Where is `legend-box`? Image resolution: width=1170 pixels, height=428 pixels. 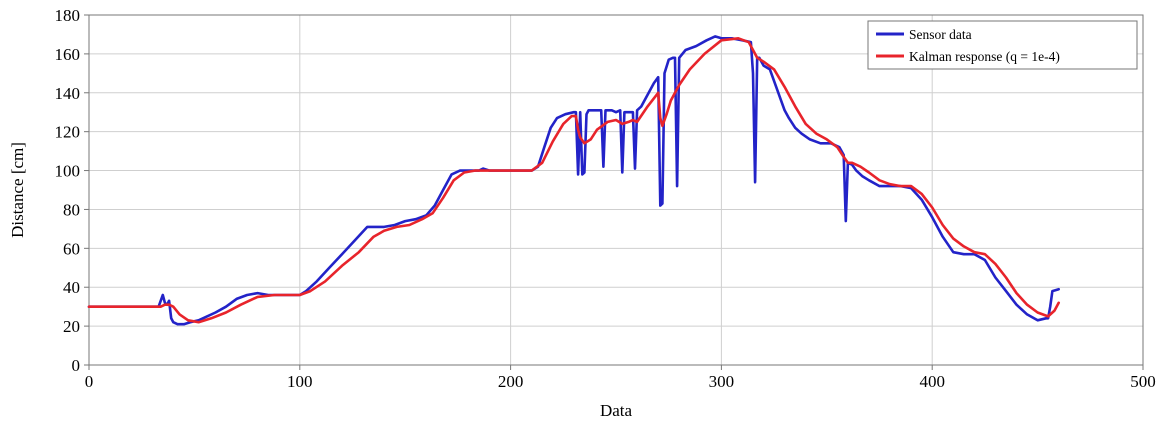 legend-box is located at coordinates (1002, 45).